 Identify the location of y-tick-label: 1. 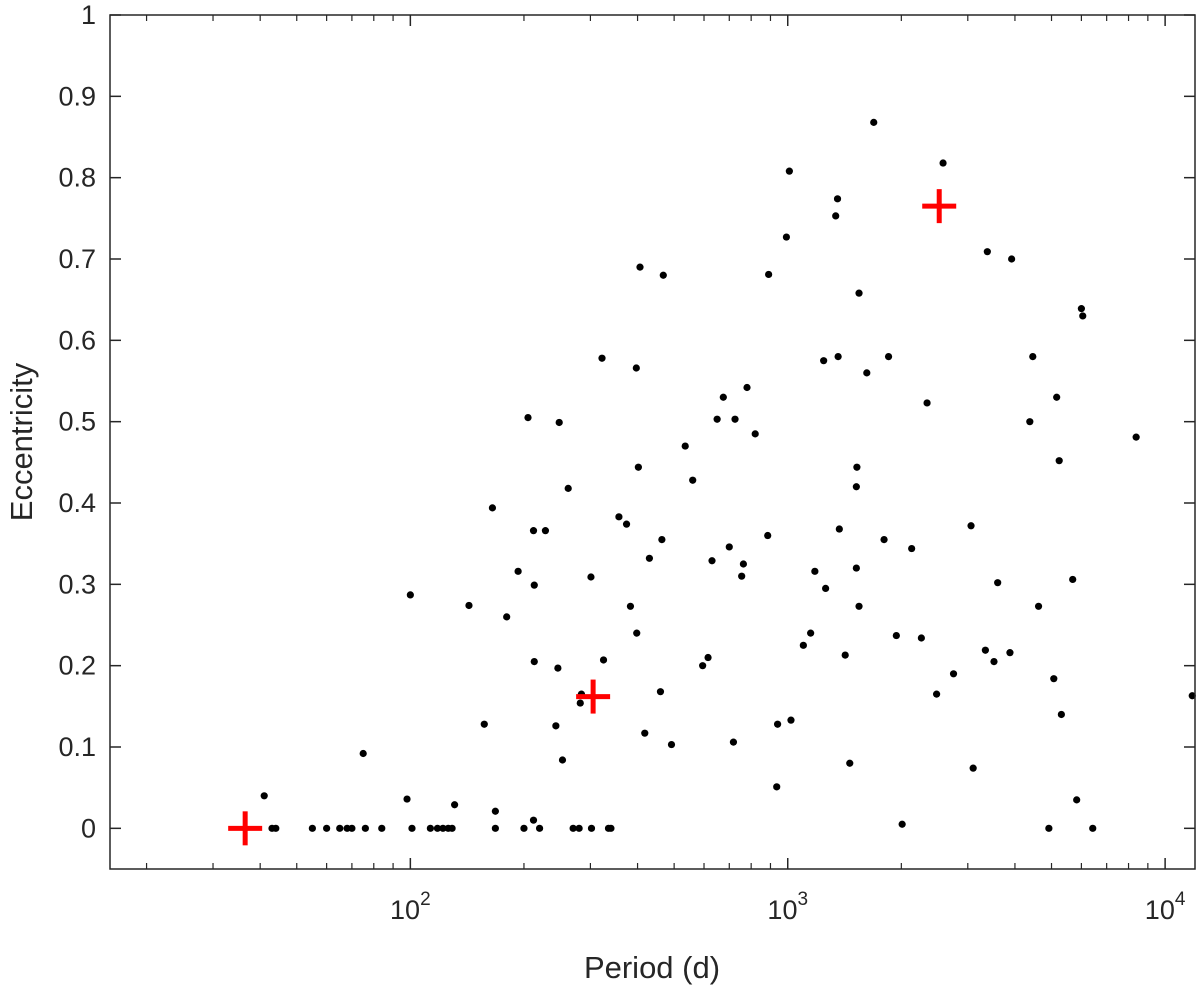
(88, 15).